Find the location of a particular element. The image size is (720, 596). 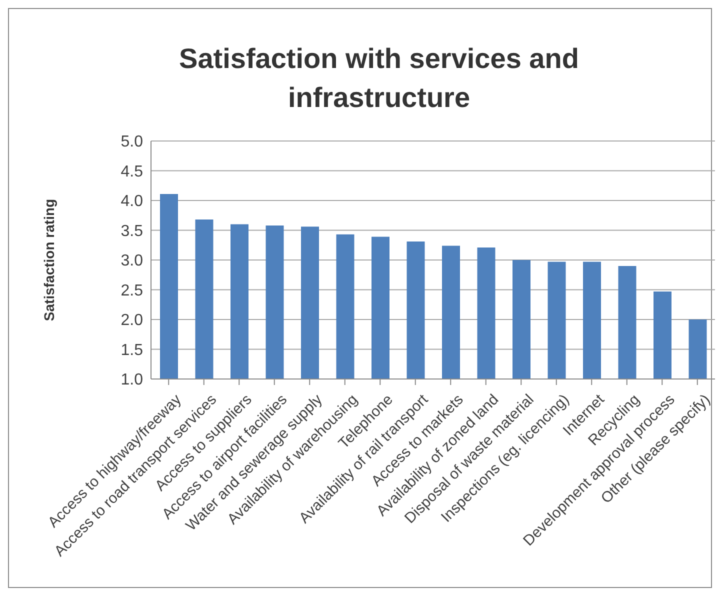

y-tick-label: 4.5 is located at coordinates (132, 171).